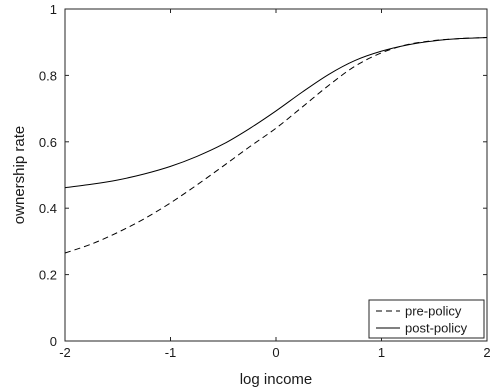 This screenshot has height=390, width=491. What do you see at coordinates (53, 9) in the screenshot?
I see `y-tick-label: 1` at bounding box center [53, 9].